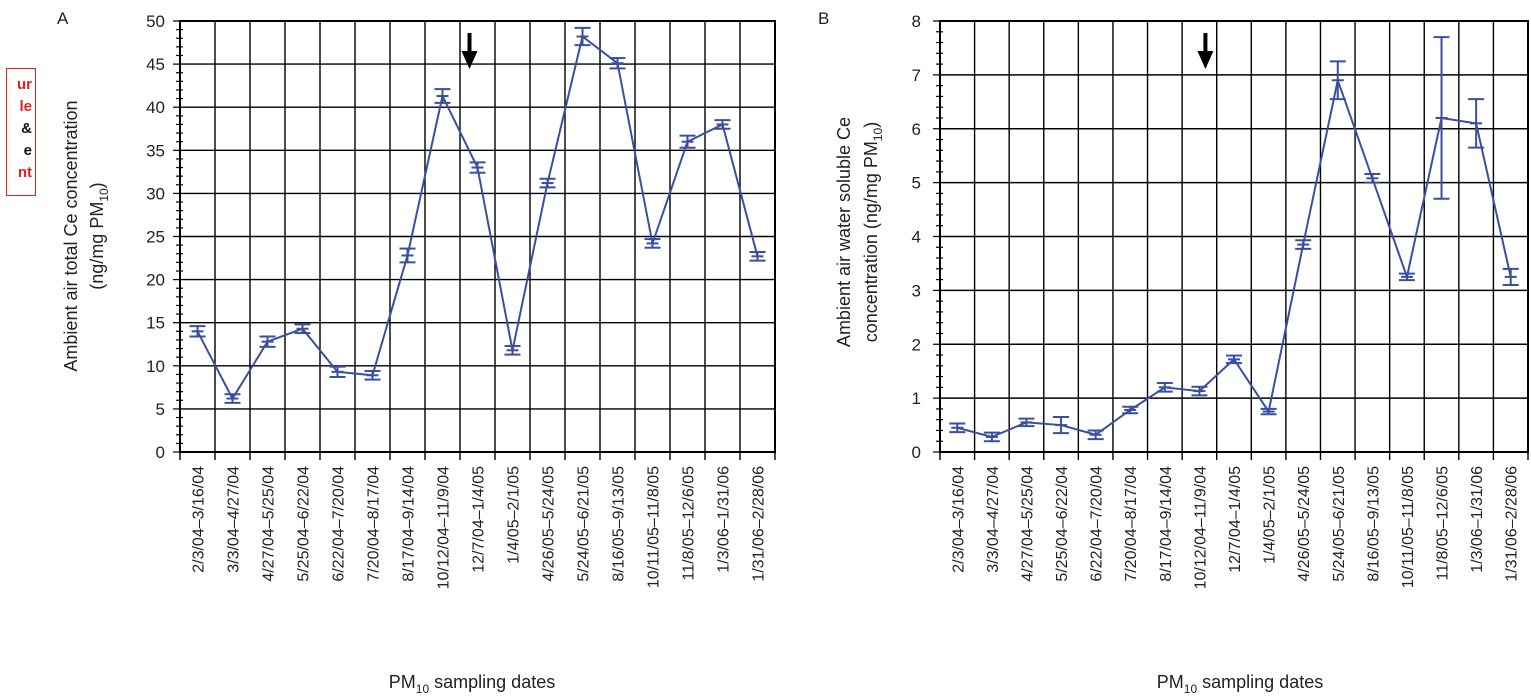 Image resolution: width=1531 pixels, height=696 pixels. Describe the element at coordinates (63, 18) in the screenshot. I see `panel-label: A` at that location.